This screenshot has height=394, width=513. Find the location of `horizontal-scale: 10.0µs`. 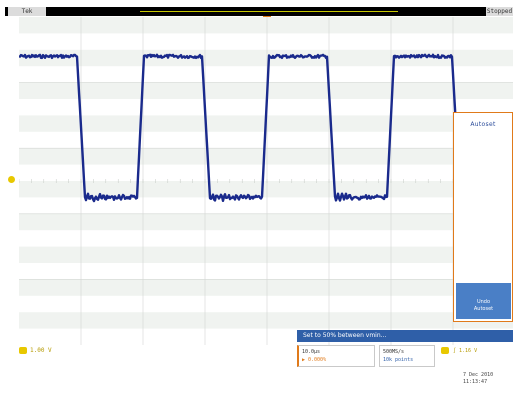

horizontal-scale: 10.0µs is located at coordinates (311, 352).